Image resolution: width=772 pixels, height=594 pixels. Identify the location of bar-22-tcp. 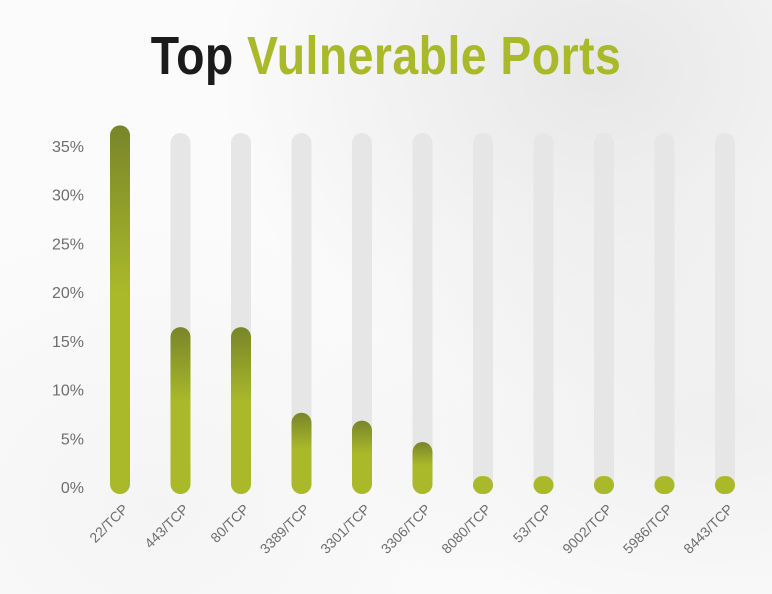
(120, 309).